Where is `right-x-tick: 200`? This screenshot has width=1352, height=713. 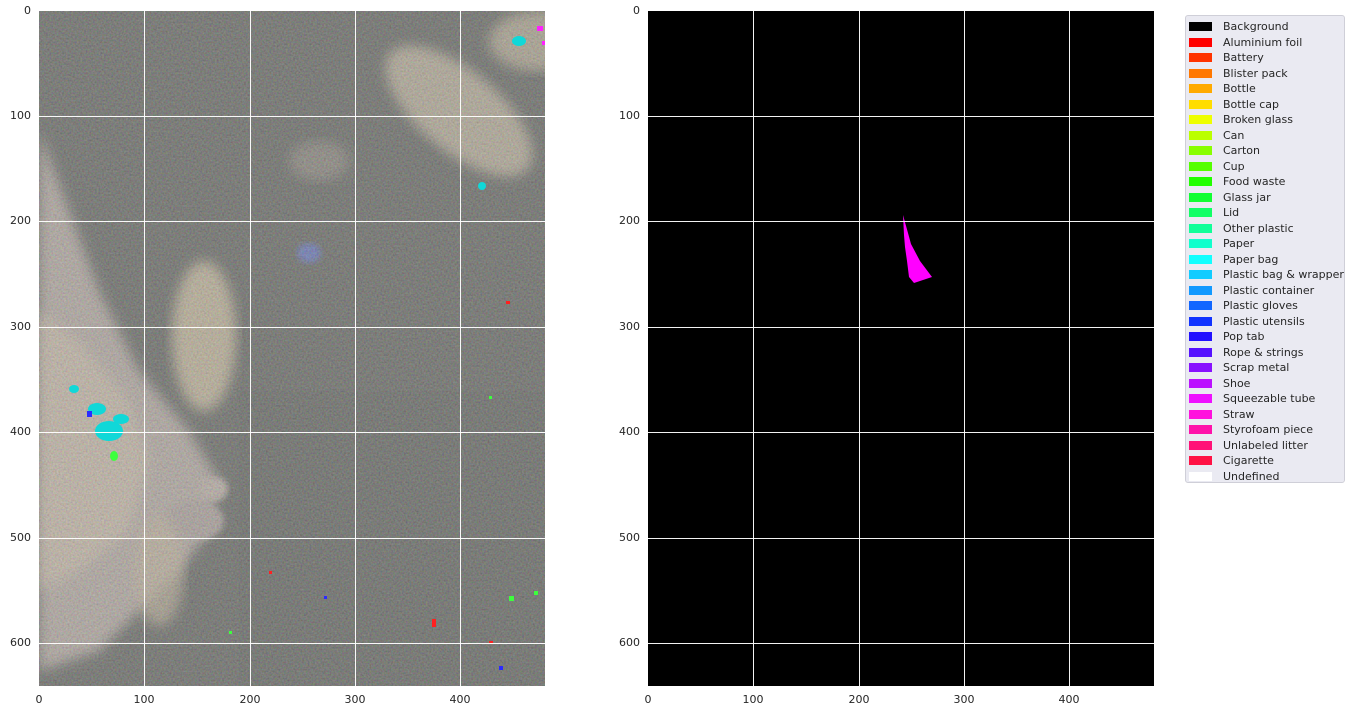 right-x-tick: 200 is located at coordinates (859, 699).